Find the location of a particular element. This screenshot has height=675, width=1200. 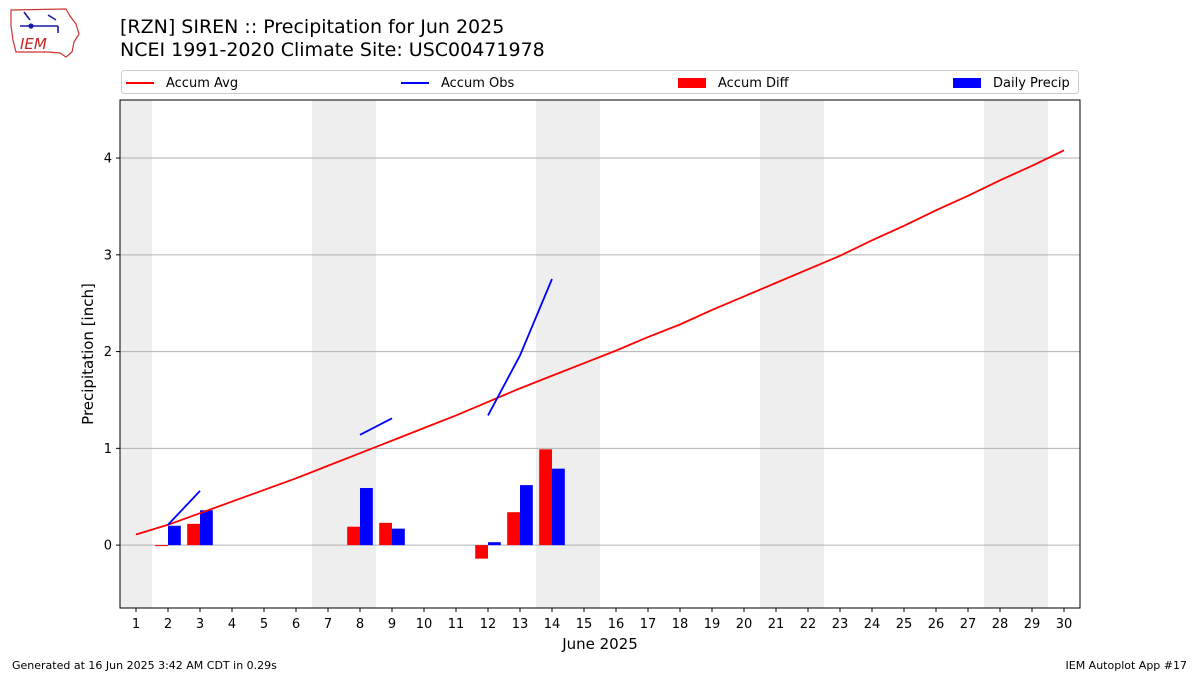

bars is located at coordinates (360, 504).